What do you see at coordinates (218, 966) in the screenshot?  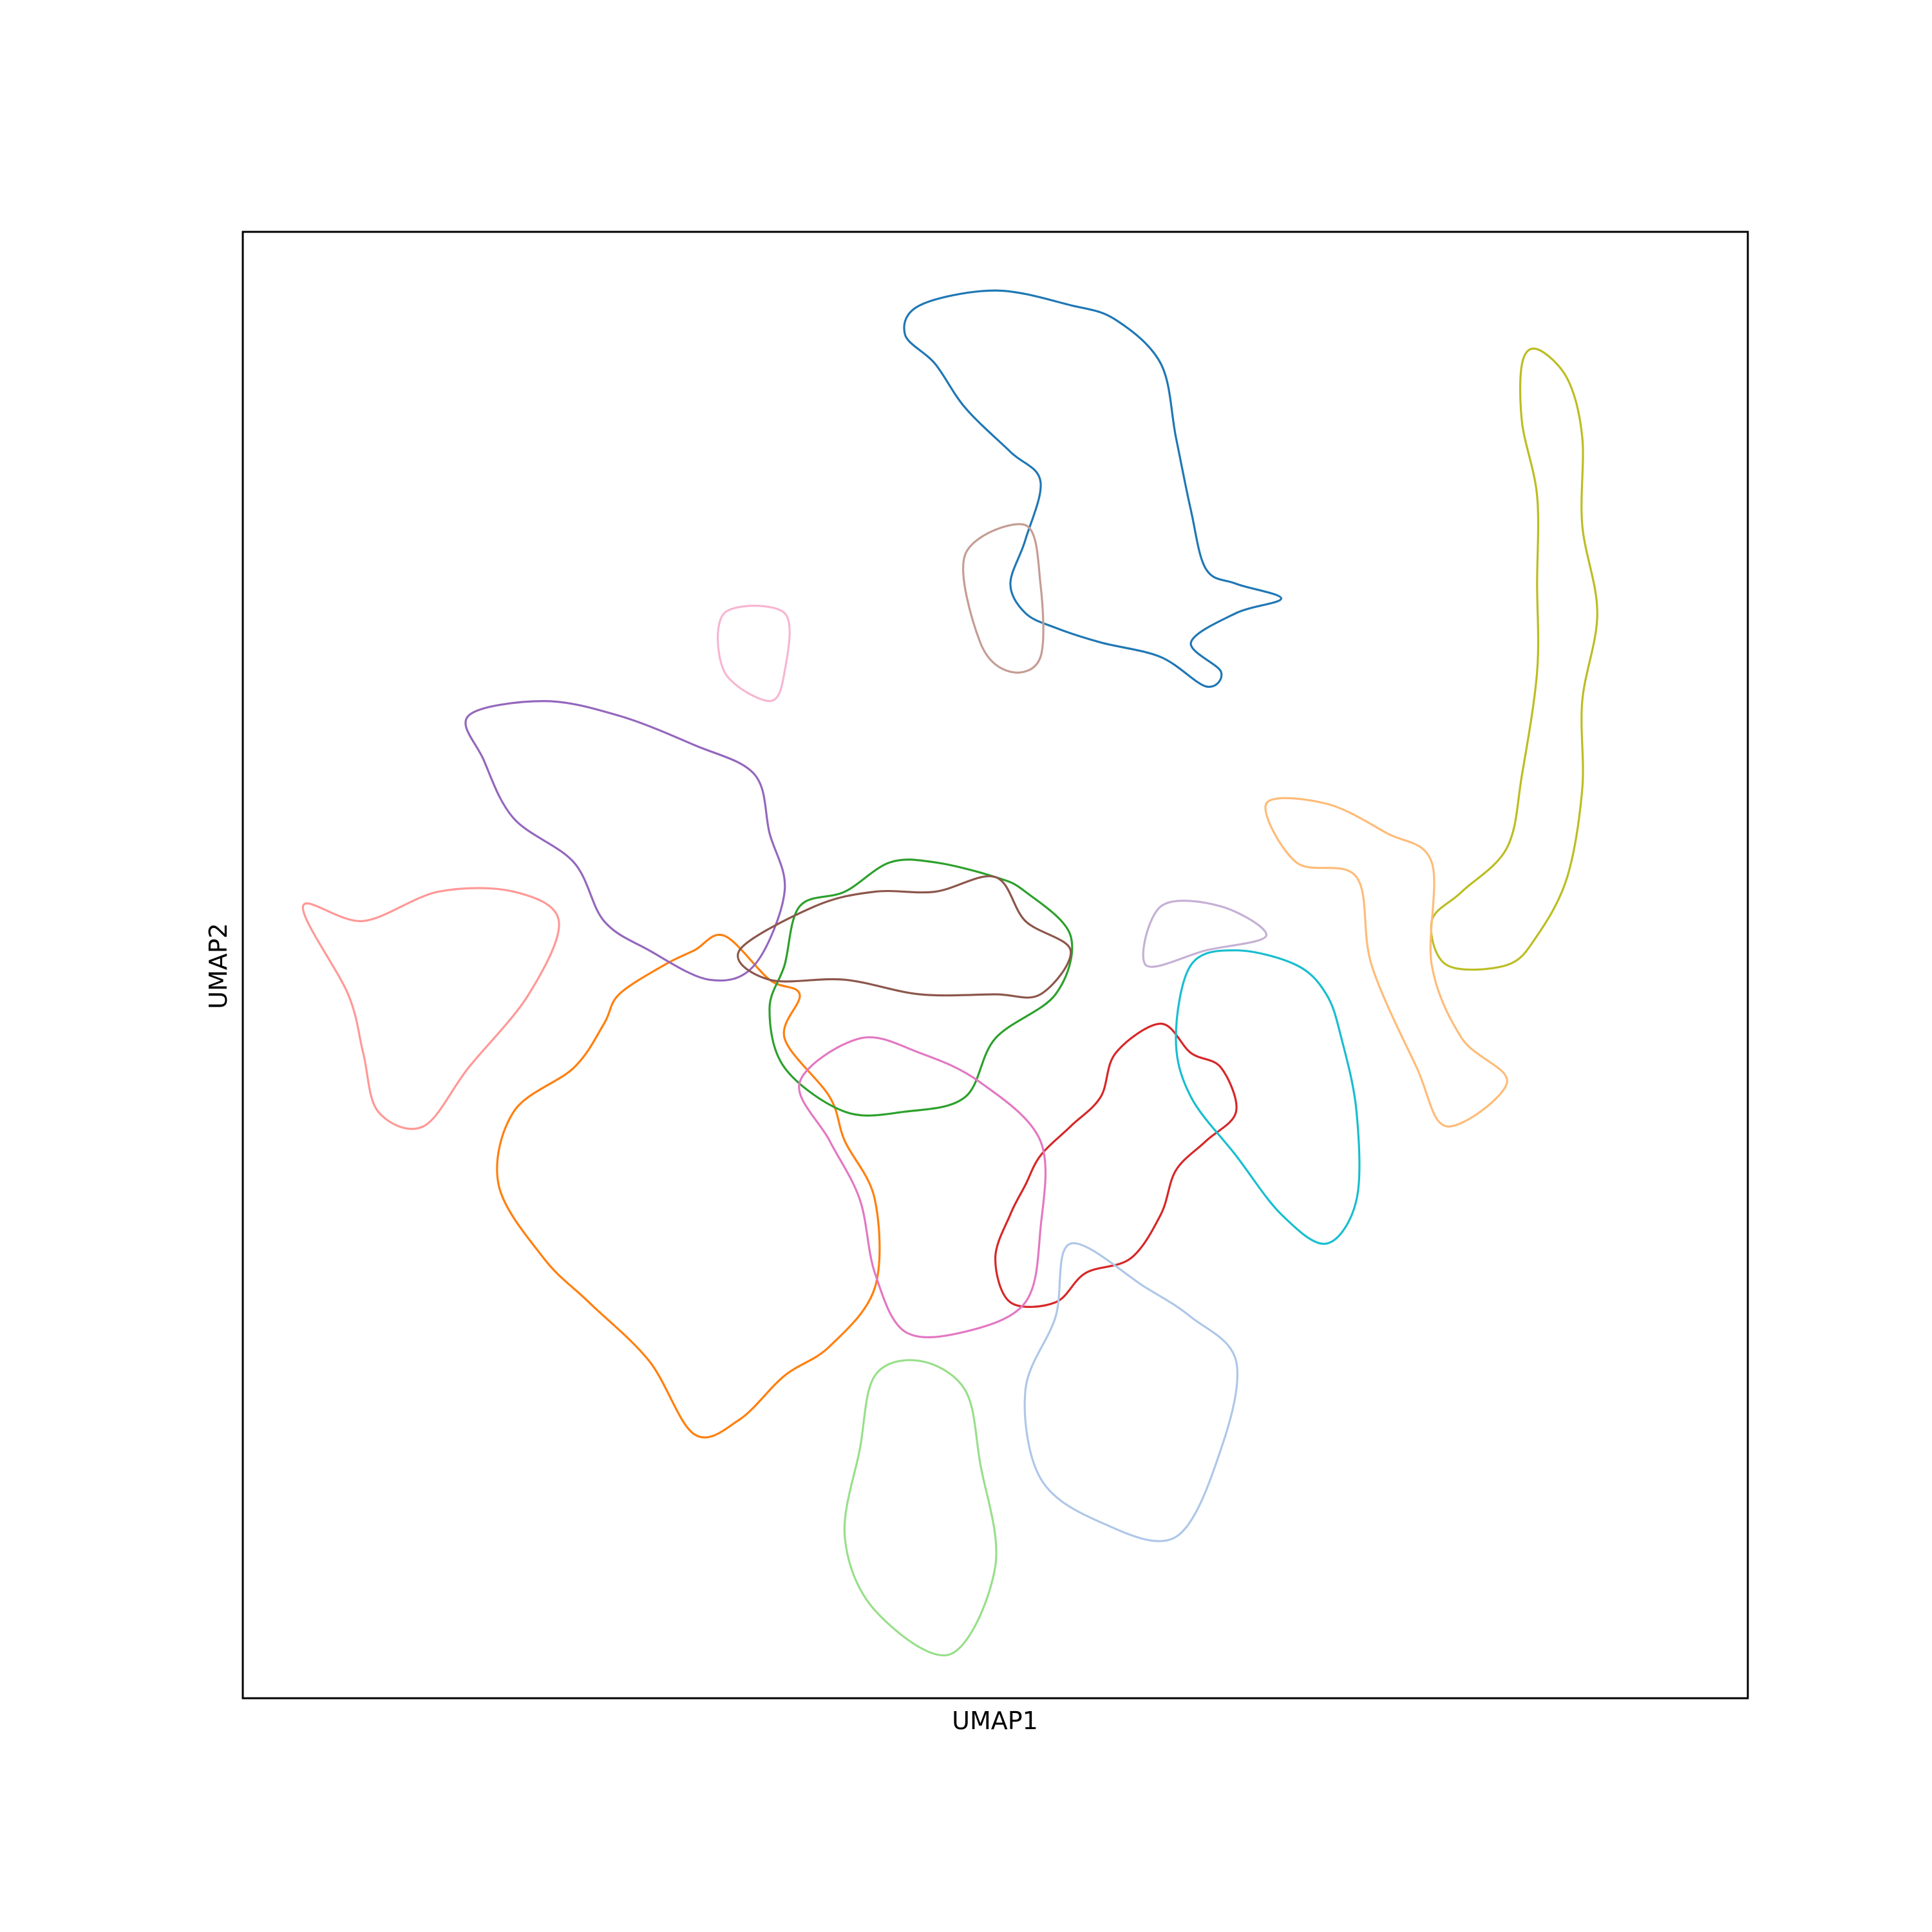 I see `y-axis-label: UMAP2` at bounding box center [218, 966].